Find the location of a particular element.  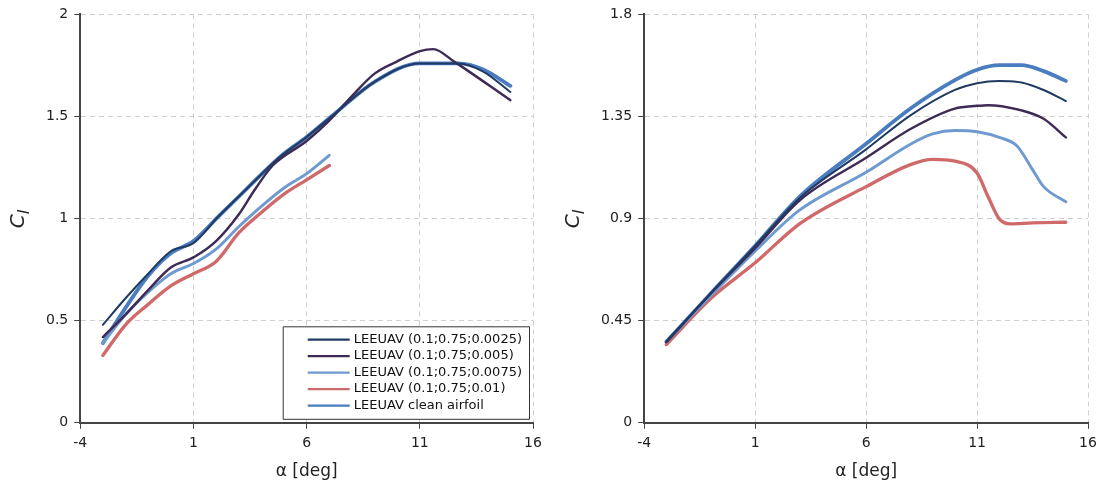

y-tick-label: 1.5 is located at coordinates (57, 115).